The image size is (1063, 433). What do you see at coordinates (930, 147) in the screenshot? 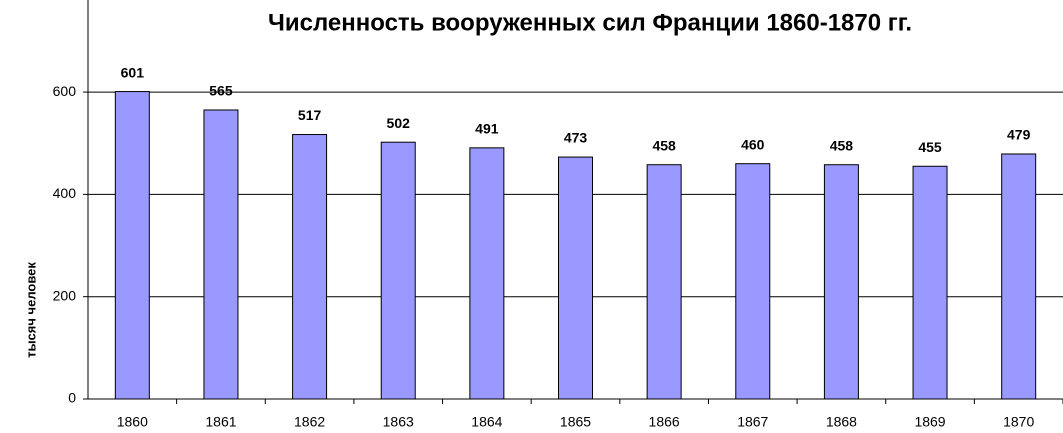
I see `value-label: 455` at bounding box center [930, 147].